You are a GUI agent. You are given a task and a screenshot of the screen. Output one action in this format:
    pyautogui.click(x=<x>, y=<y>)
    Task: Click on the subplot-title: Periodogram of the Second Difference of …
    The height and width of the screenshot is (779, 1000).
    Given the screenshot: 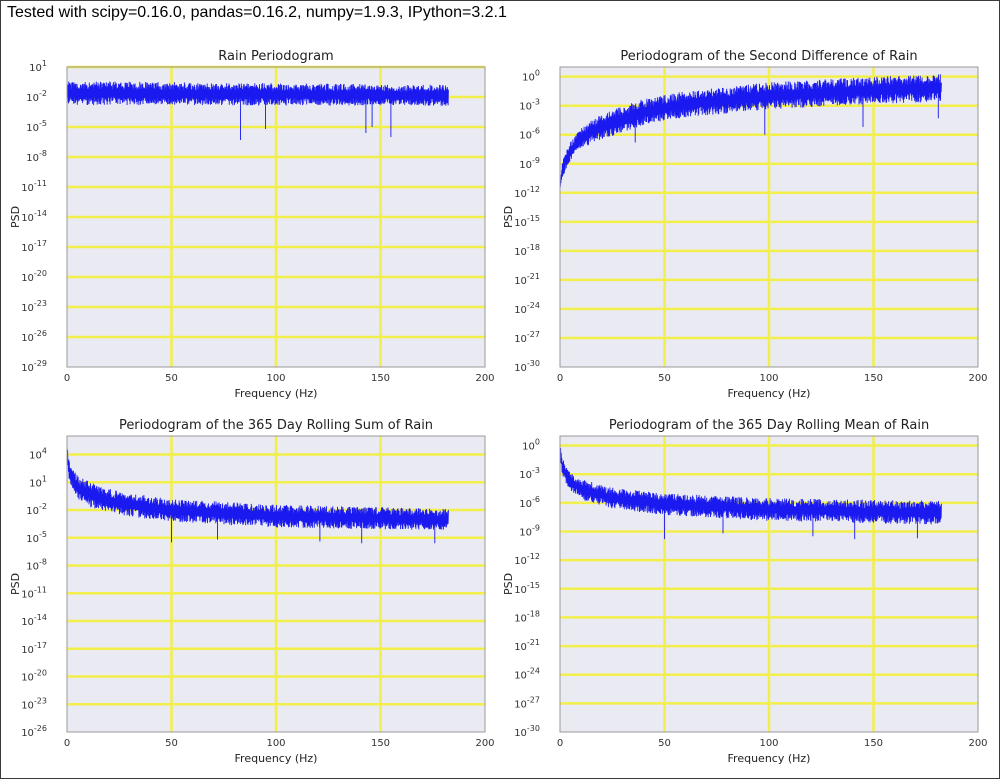 What is the action you would take?
    pyautogui.click(x=768, y=56)
    